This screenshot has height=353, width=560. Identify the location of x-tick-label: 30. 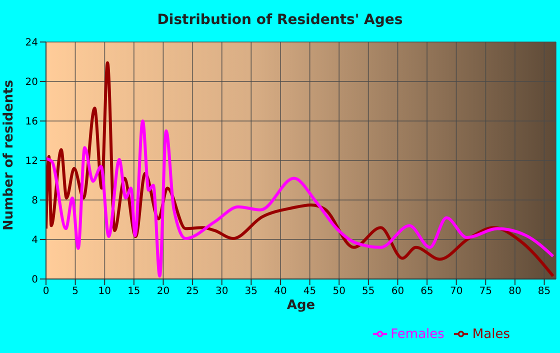
(221, 292).